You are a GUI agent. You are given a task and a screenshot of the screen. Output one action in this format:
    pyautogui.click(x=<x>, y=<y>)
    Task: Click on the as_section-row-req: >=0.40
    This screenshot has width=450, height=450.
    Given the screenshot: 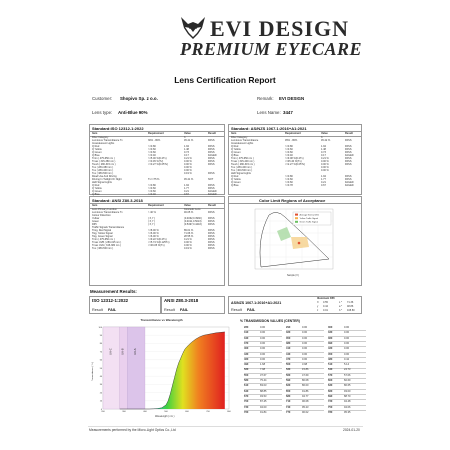 What is the action you would take?
    pyautogui.click(x=289, y=155)
    